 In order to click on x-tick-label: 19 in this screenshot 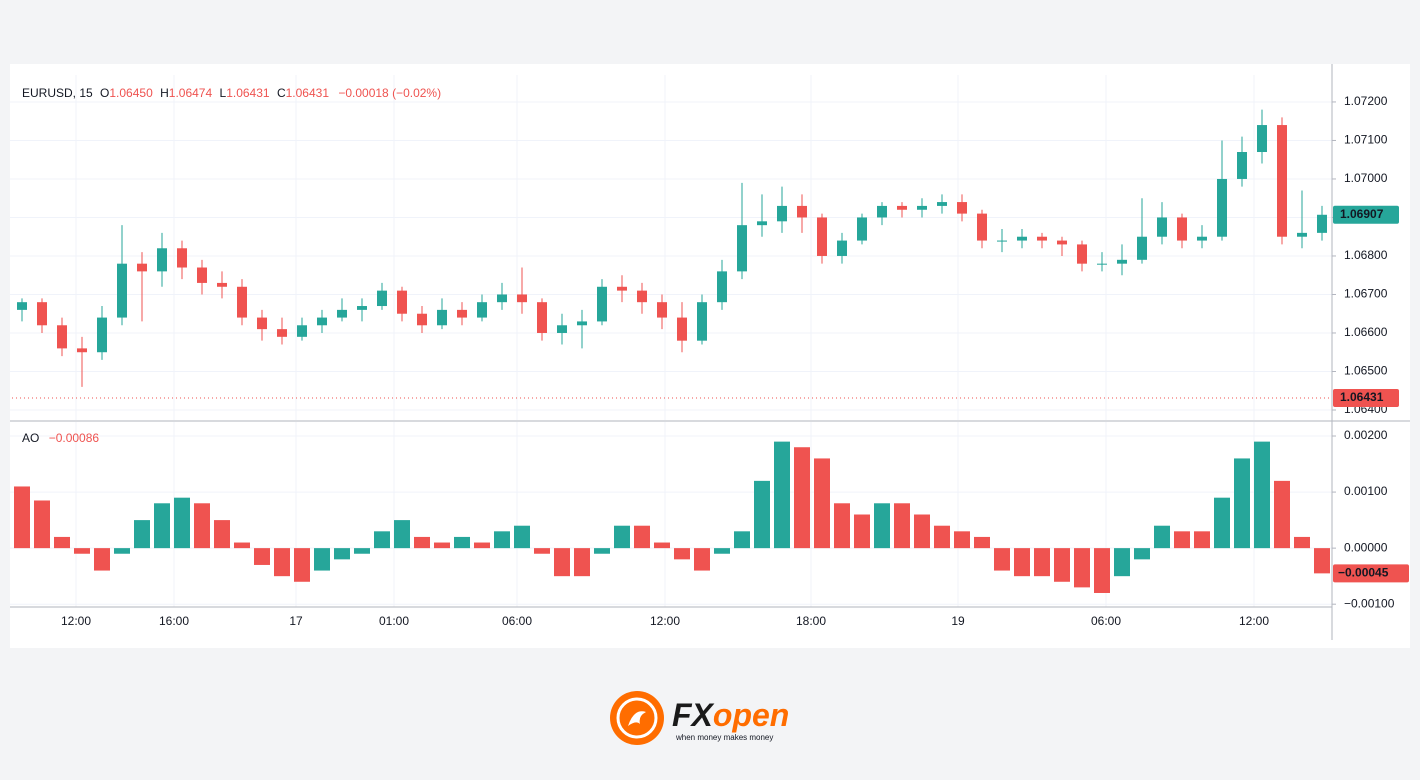, I will do `click(958, 621)`.